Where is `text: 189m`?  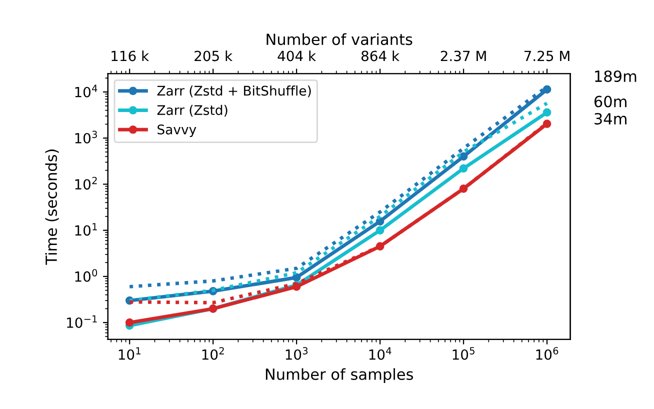
text: 189m is located at coordinates (615, 76).